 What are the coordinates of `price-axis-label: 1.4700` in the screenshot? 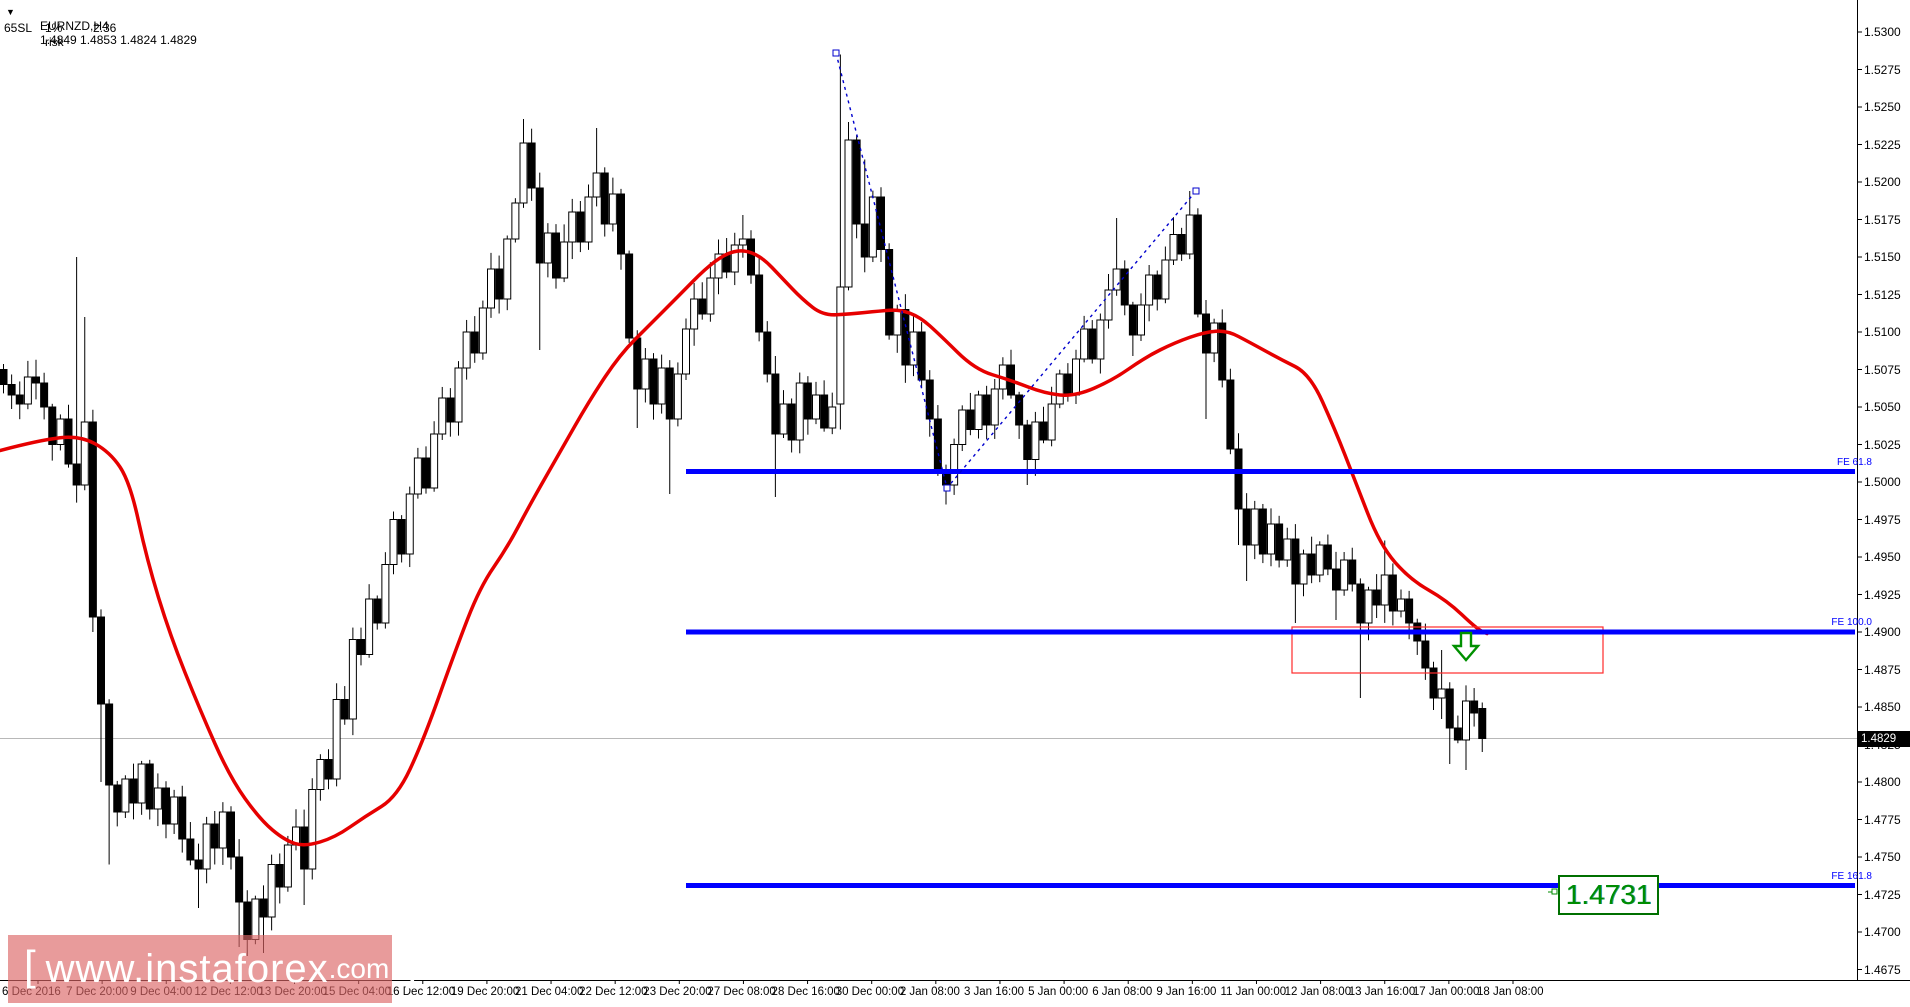 It's located at (1882, 932).